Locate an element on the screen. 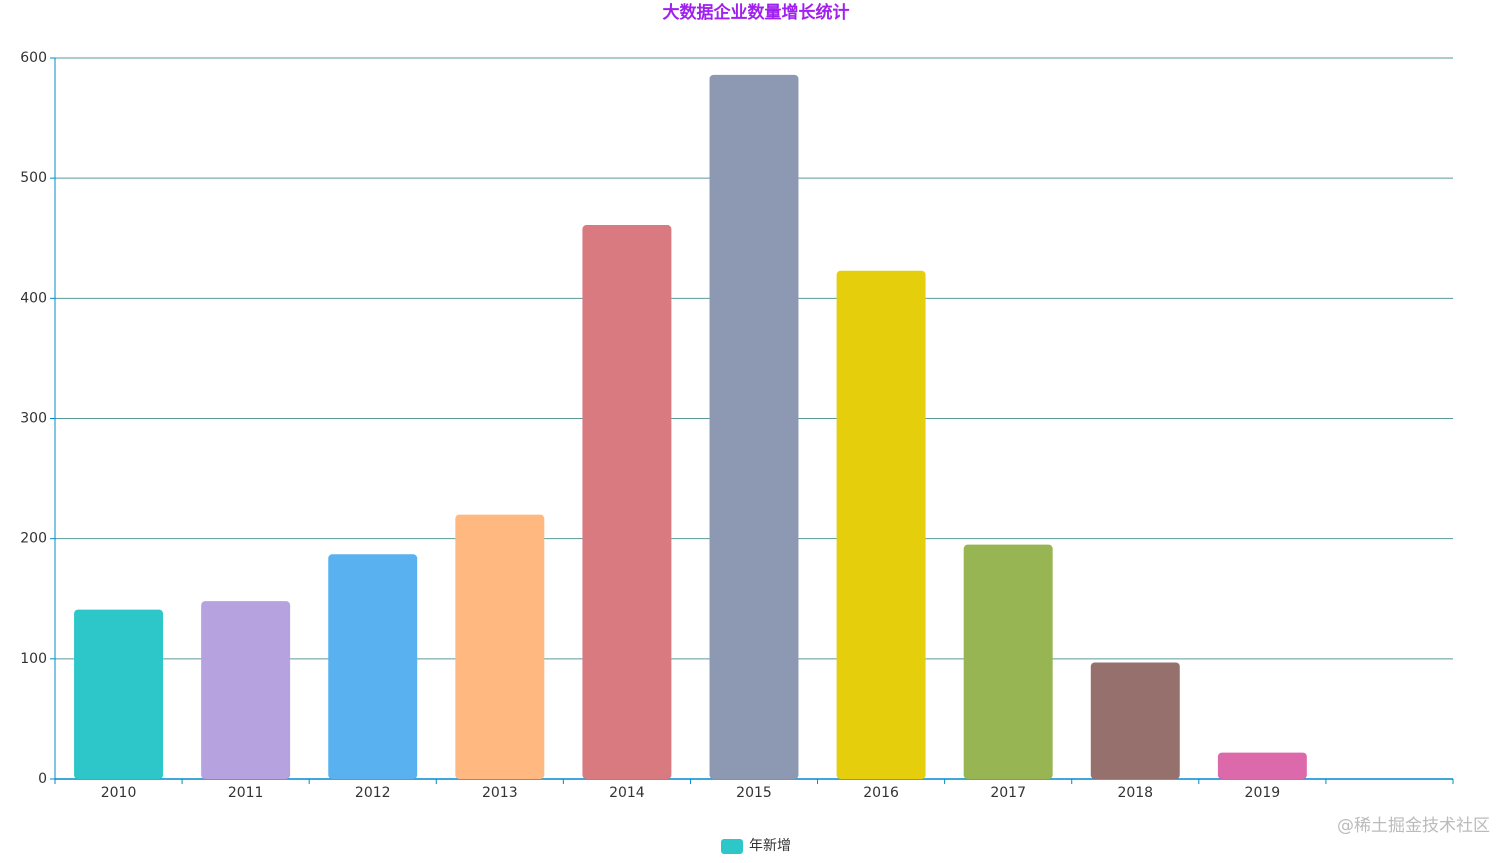  x-tick-label: 2016 is located at coordinates (881, 793).